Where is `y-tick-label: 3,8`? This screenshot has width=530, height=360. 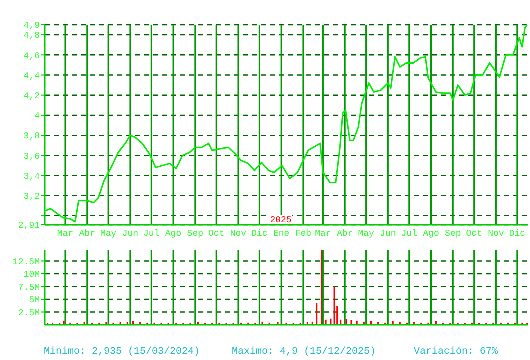 y-tick-label: 3,8 is located at coordinates (32, 137).